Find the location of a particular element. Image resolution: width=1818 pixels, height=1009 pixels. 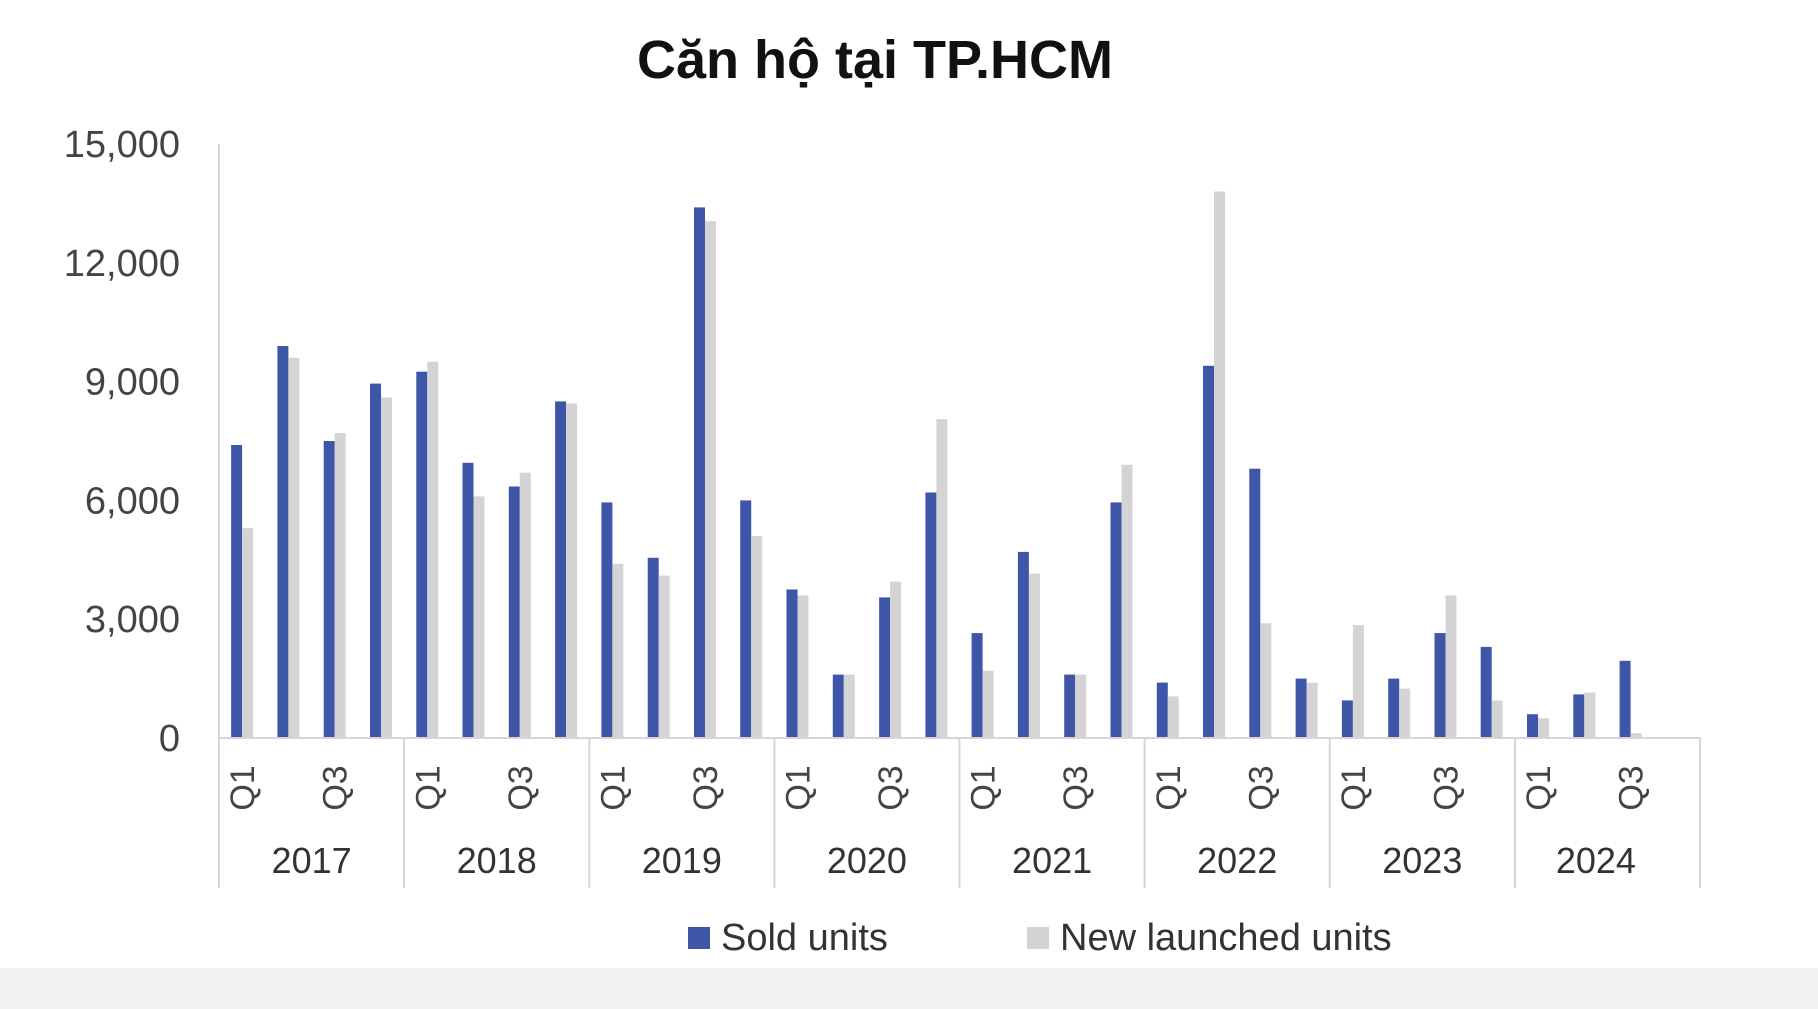

x-group-label-year: 2017 is located at coordinates (312, 860).